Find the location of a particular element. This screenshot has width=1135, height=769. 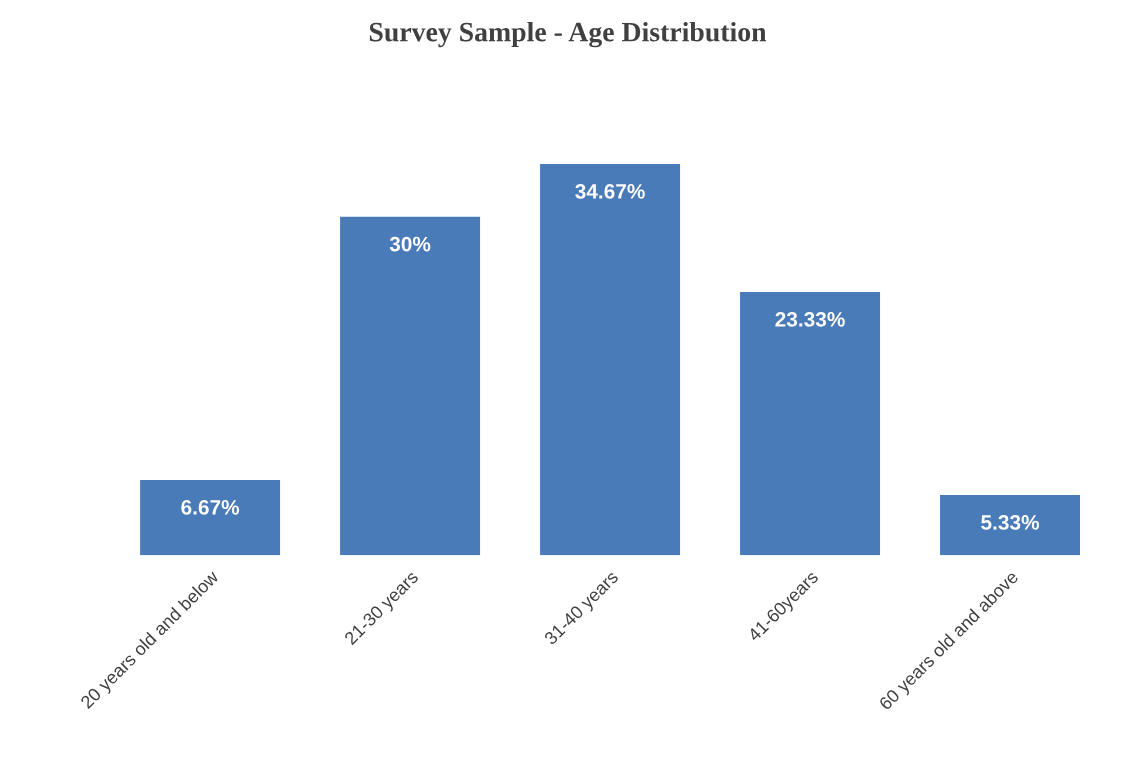

data-label: 30% is located at coordinates (410, 244).